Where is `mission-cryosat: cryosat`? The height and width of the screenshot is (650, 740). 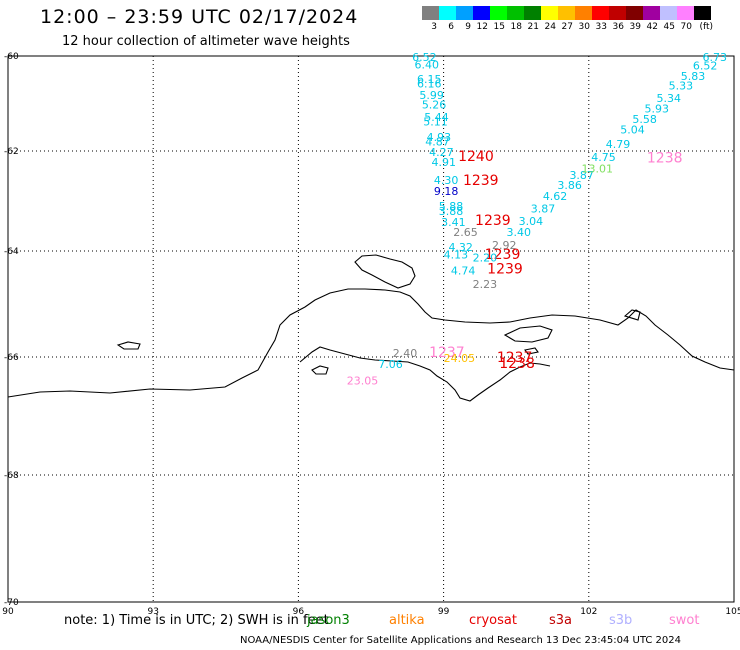 mission-cryosat: cryosat is located at coordinates (493, 620).